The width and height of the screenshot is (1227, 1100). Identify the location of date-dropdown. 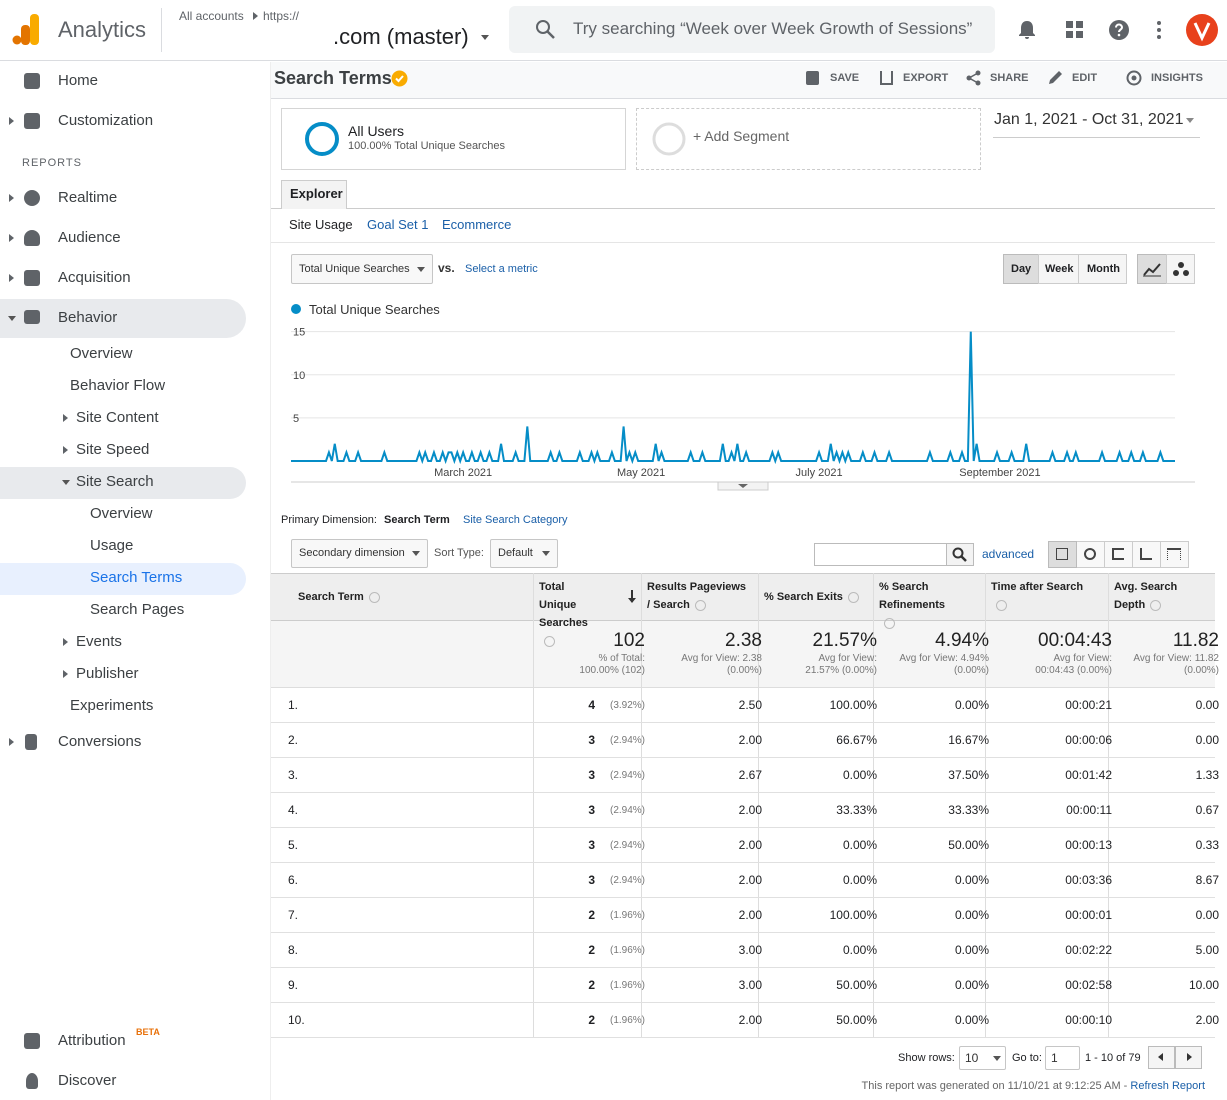
(1190, 120).